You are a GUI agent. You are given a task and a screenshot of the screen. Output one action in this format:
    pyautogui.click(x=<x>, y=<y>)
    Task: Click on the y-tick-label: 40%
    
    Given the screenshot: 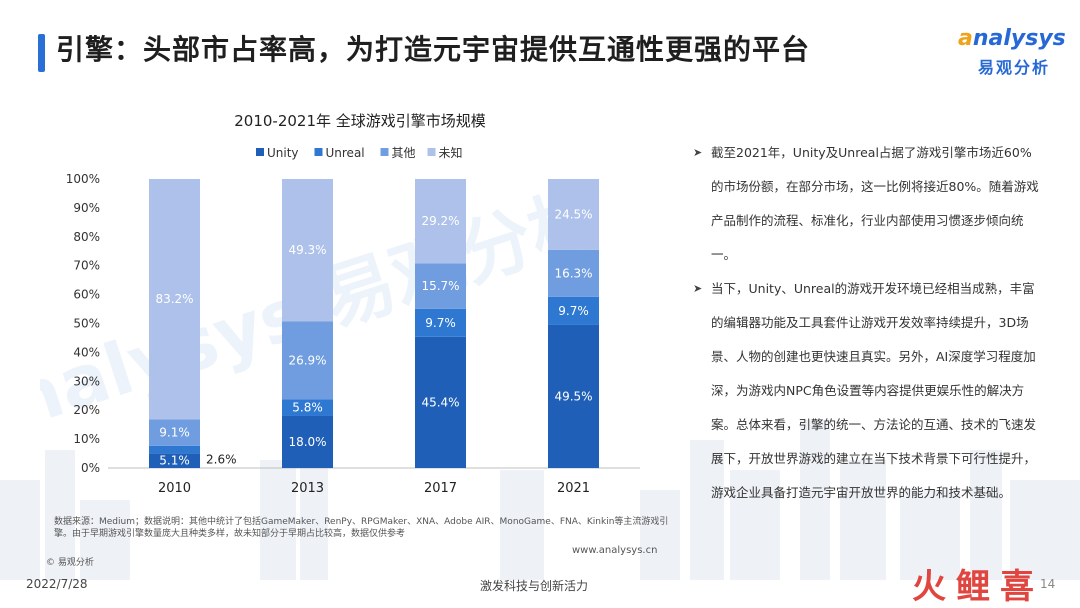 What is the action you would take?
    pyautogui.click(x=86, y=352)
    